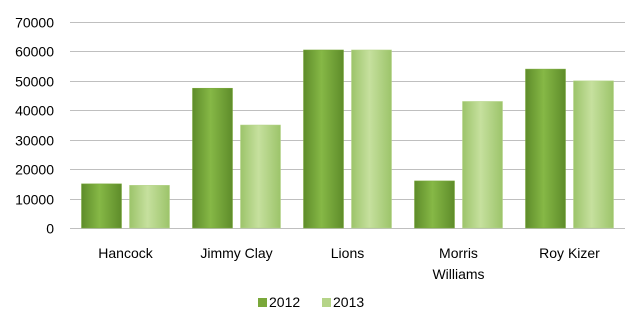 The image size is (628, 320). Describe the element at coordinates (34, 82) in the screenshot. I see `y-tick-label-5: 50000` at that location.